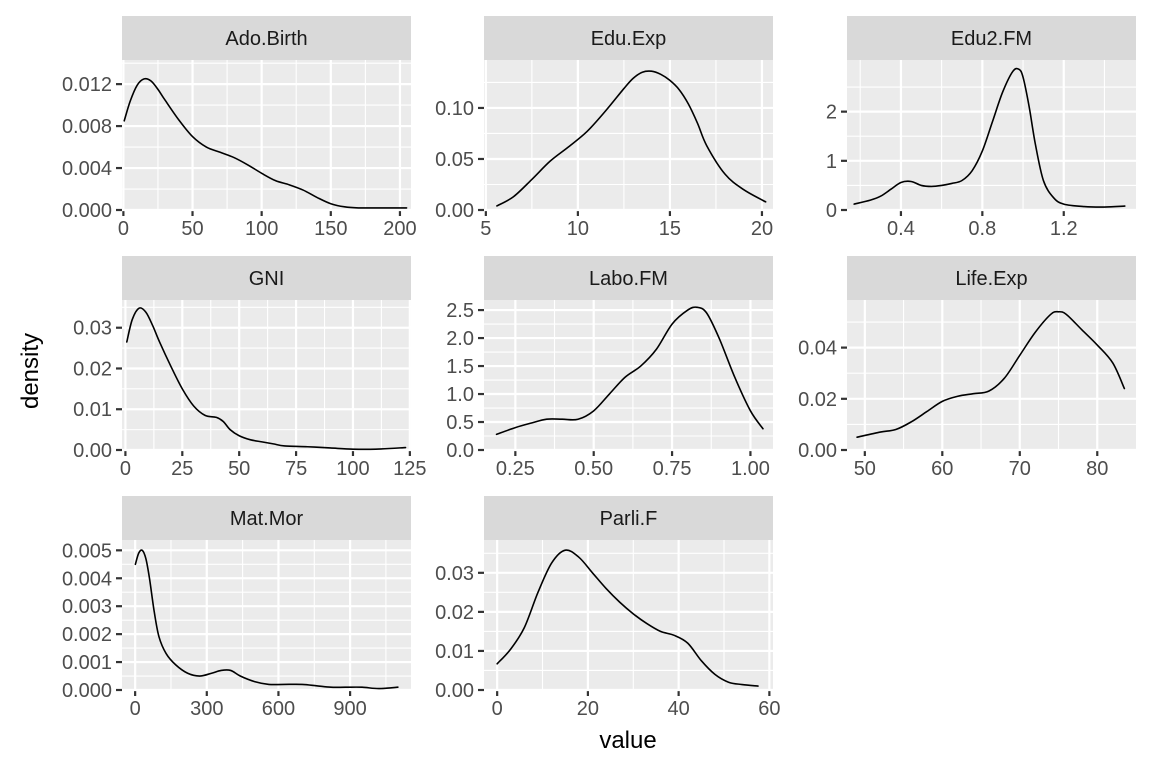 The image size is (1152, 768). I want to click on x-tick-label: 0.4, so click(901, 229).